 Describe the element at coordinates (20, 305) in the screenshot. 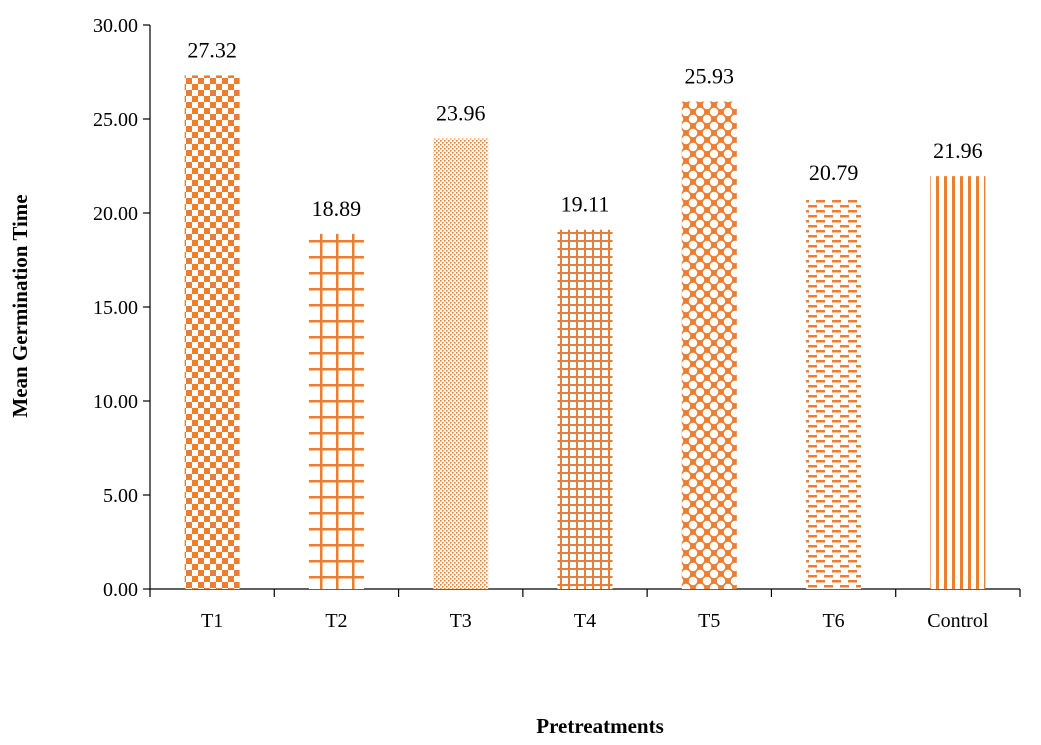

I see `y-axis-title: Mean Germination Time` at that location.